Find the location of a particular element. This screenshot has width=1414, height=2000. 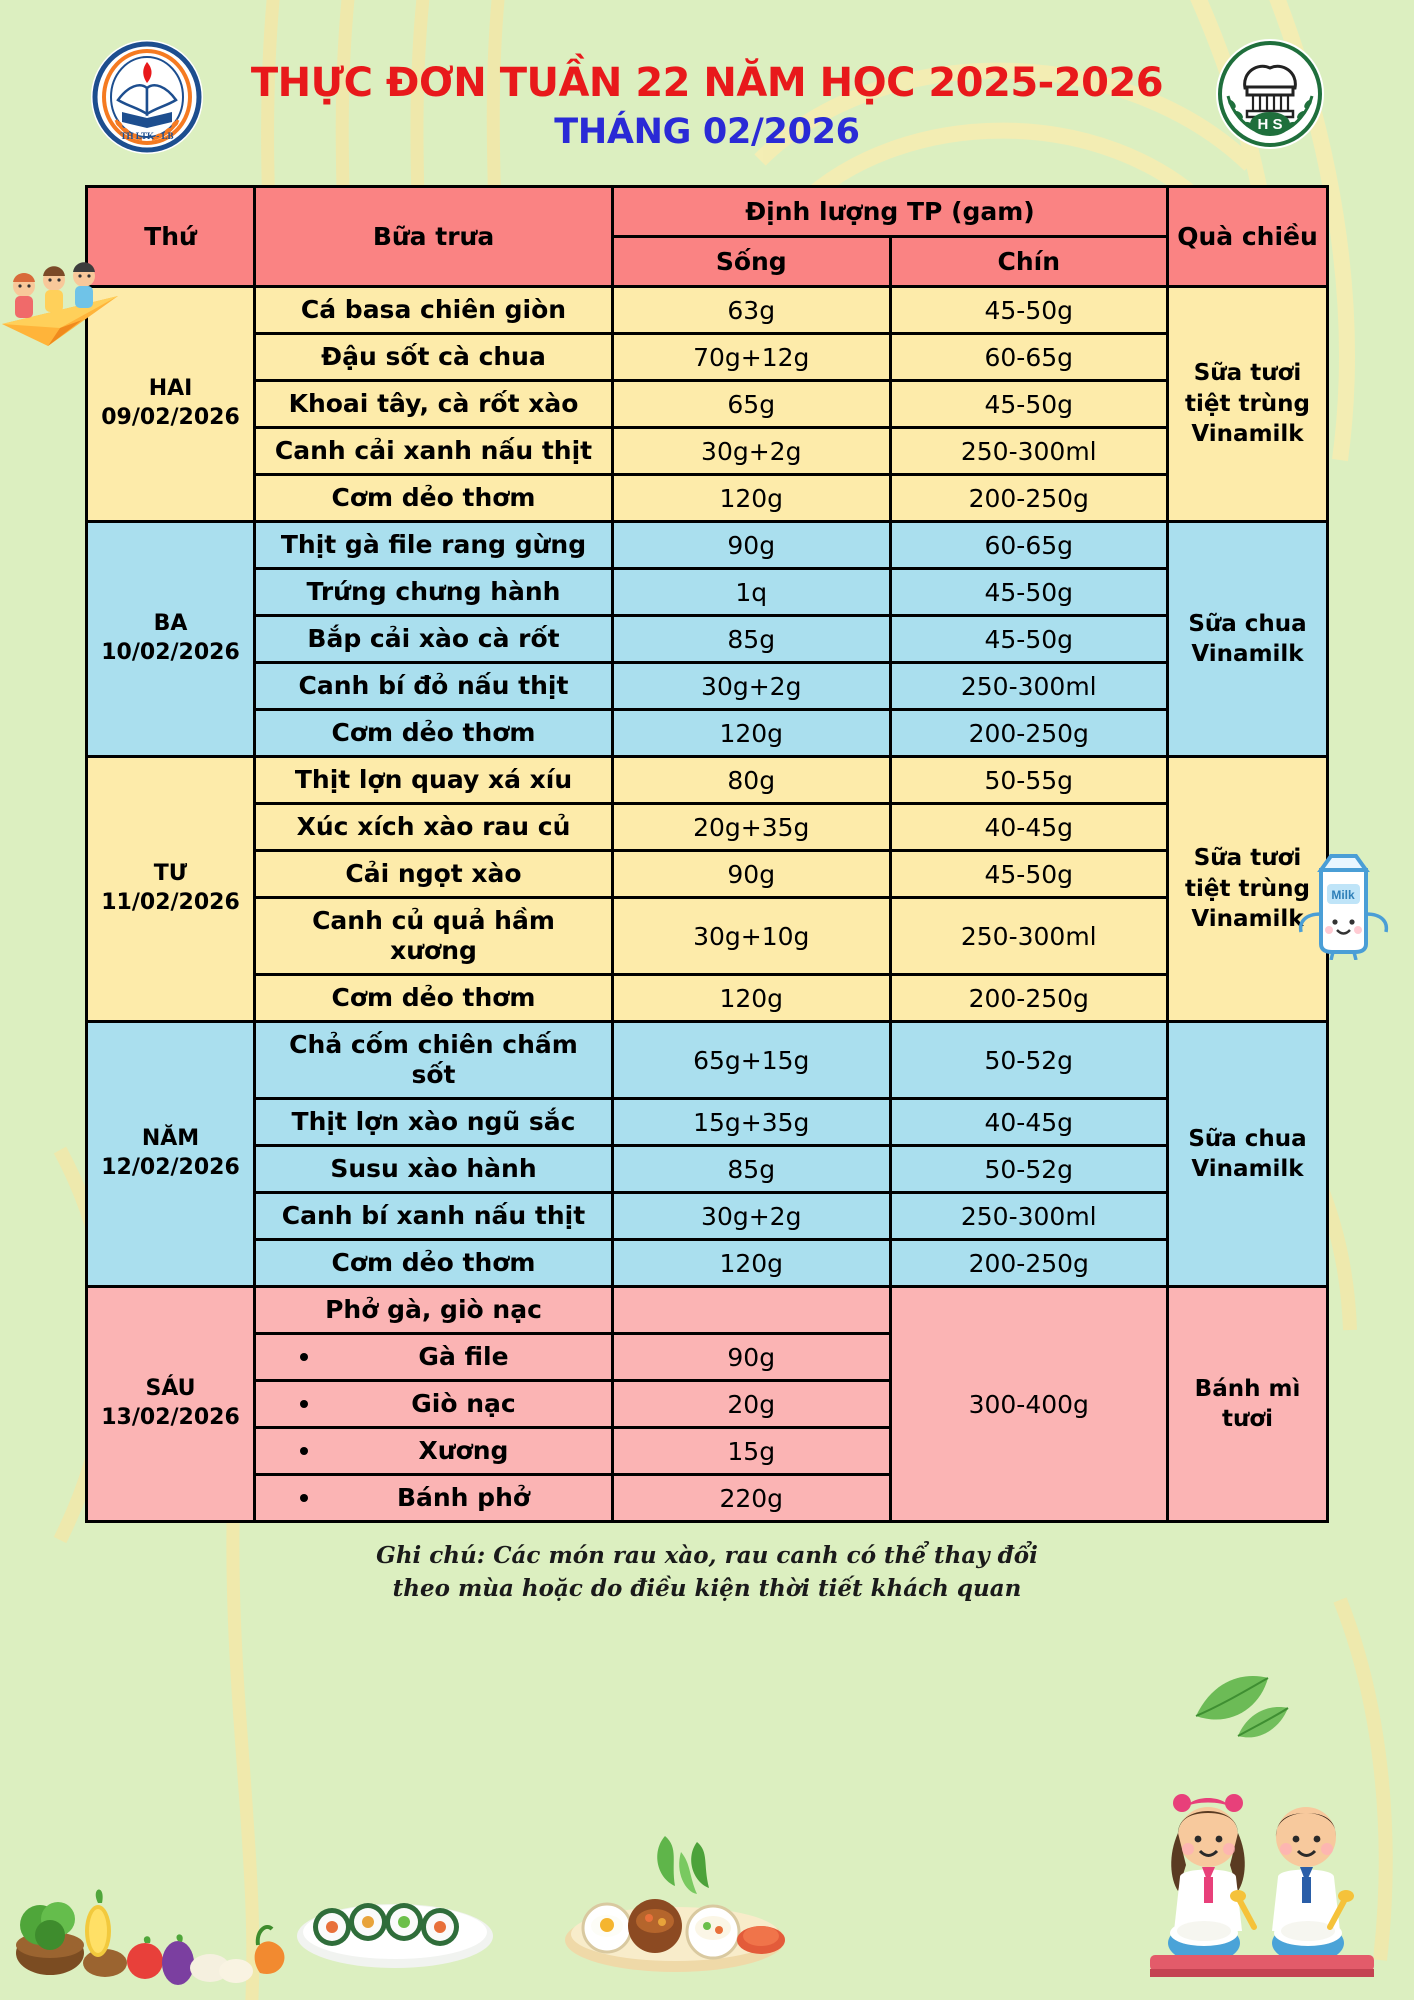

dish-name-cell: Susu xào hành is located at coordinates (433, 1169).